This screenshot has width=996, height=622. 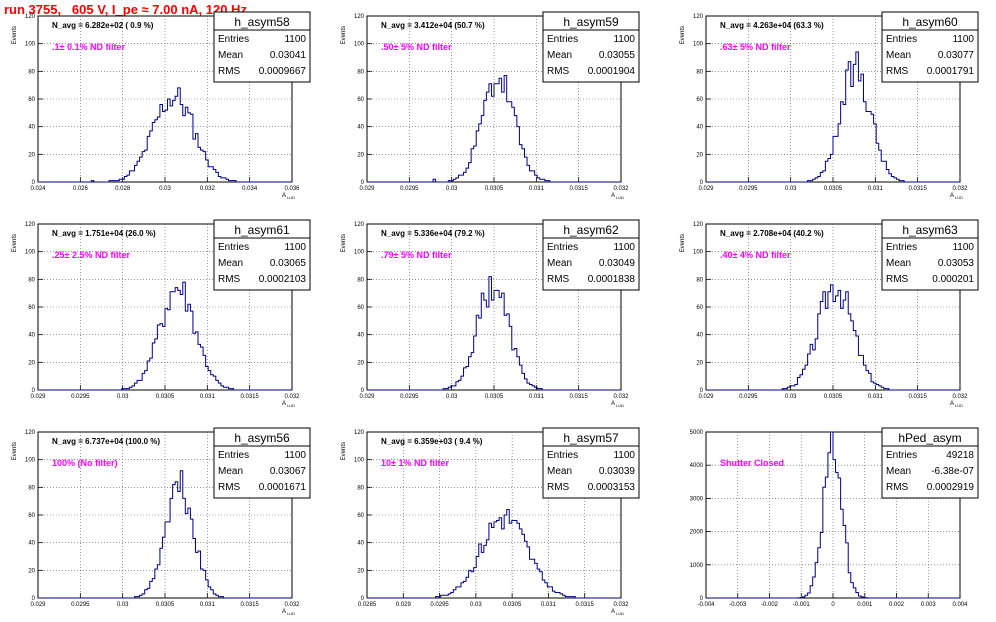 I want to click on stats-row-value: 0.03039, so click(x=617, y=471).